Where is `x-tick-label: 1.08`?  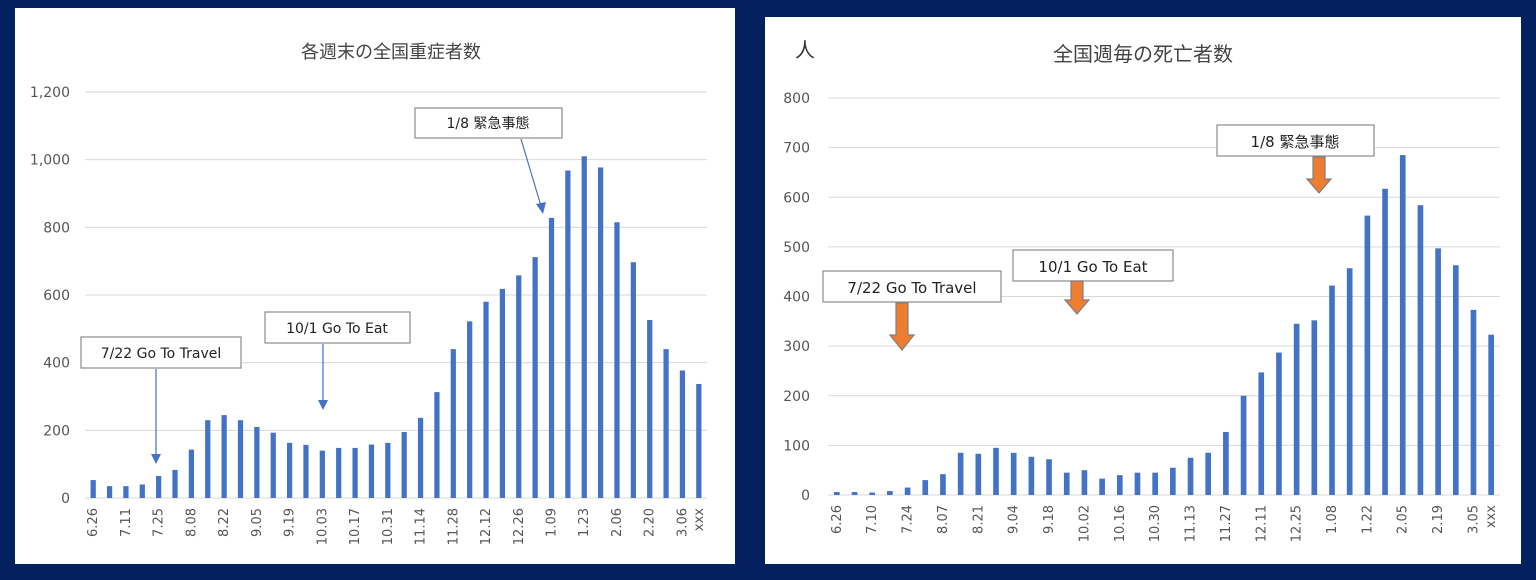 x-tick-label: 1.08 is located at coordinates (1332, 519).